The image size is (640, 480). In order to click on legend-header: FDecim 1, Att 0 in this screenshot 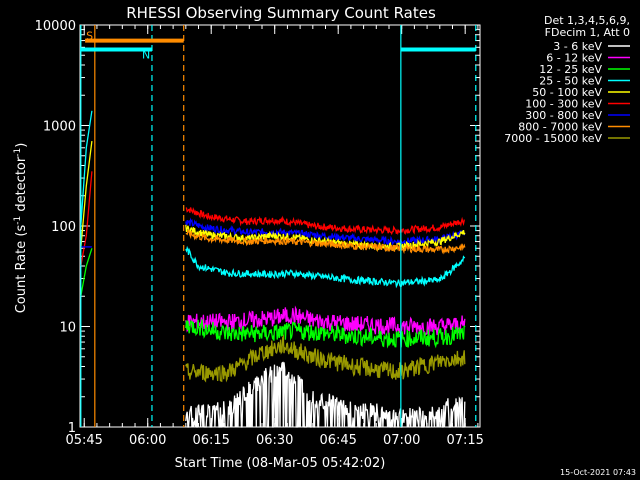, I will do `click(587, 32)`.